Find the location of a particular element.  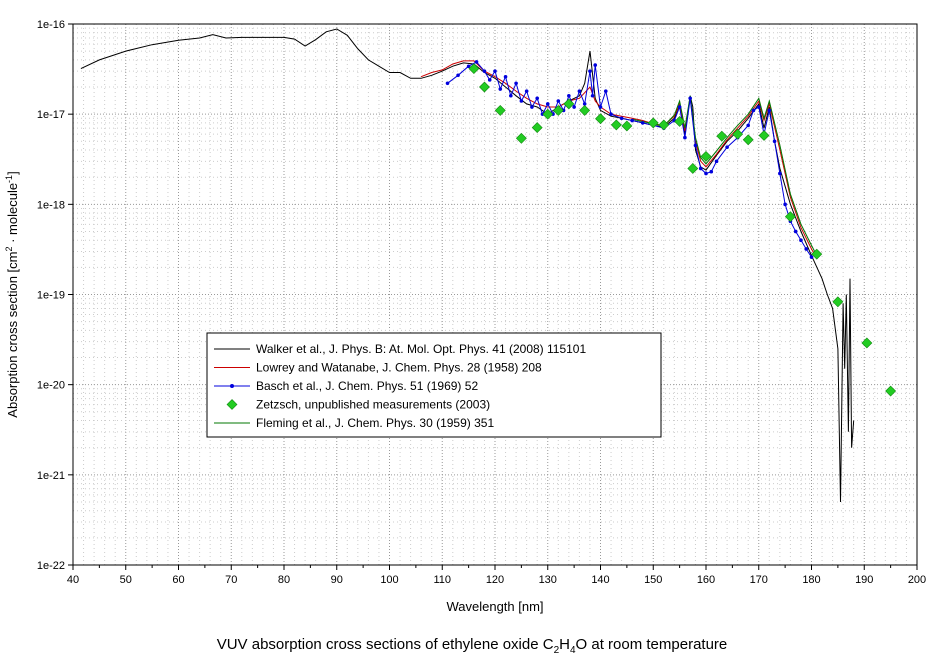

y-tick-label: 1e-18 is located at coordinates (51, 205).